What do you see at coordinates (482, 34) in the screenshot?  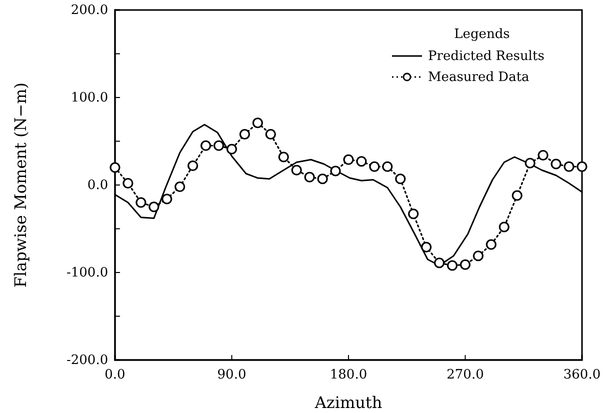 I see `legend-title: Legends` at bounding box center [482, 34].